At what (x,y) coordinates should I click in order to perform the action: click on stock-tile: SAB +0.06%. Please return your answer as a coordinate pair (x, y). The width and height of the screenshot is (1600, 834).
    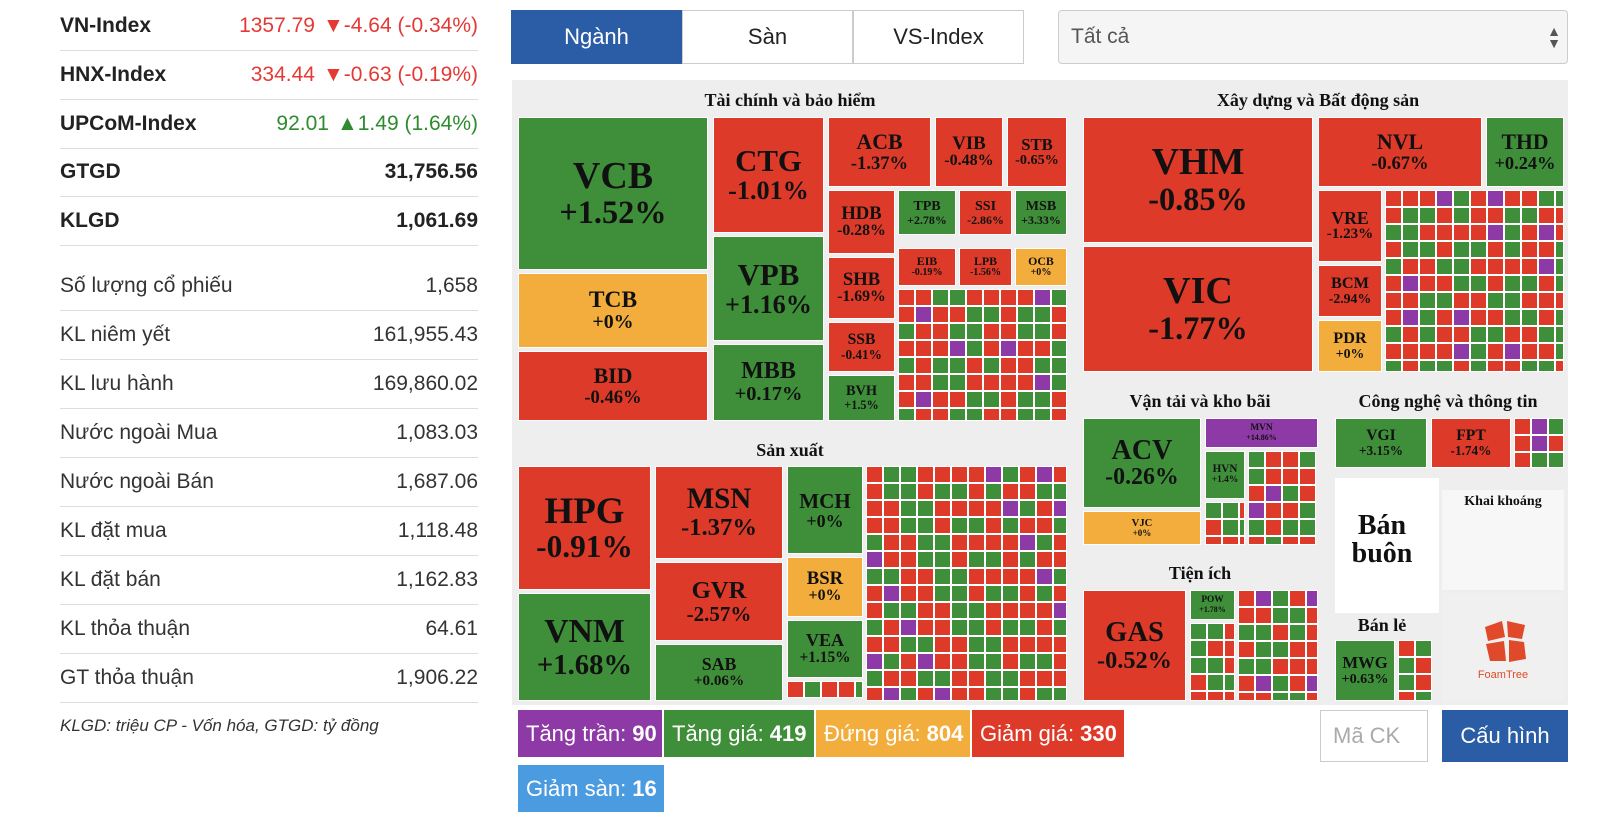
    Looking at the image, I should click on (719, 672).